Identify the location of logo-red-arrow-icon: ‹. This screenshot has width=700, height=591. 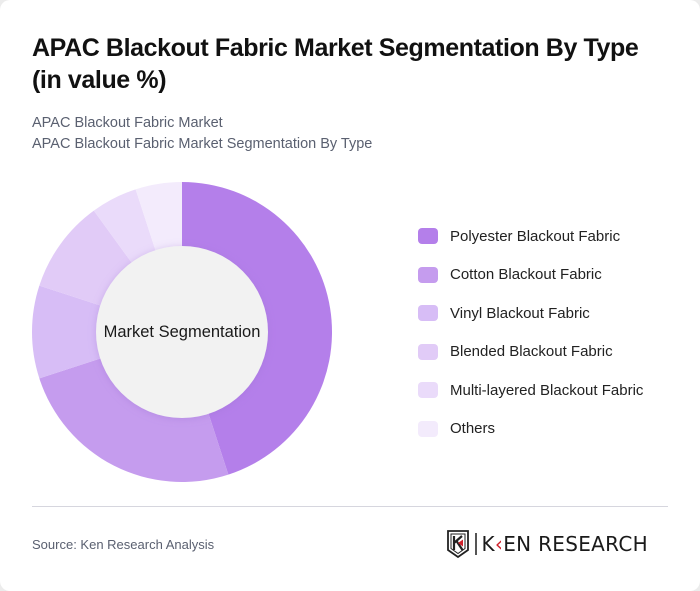
(499, 544).